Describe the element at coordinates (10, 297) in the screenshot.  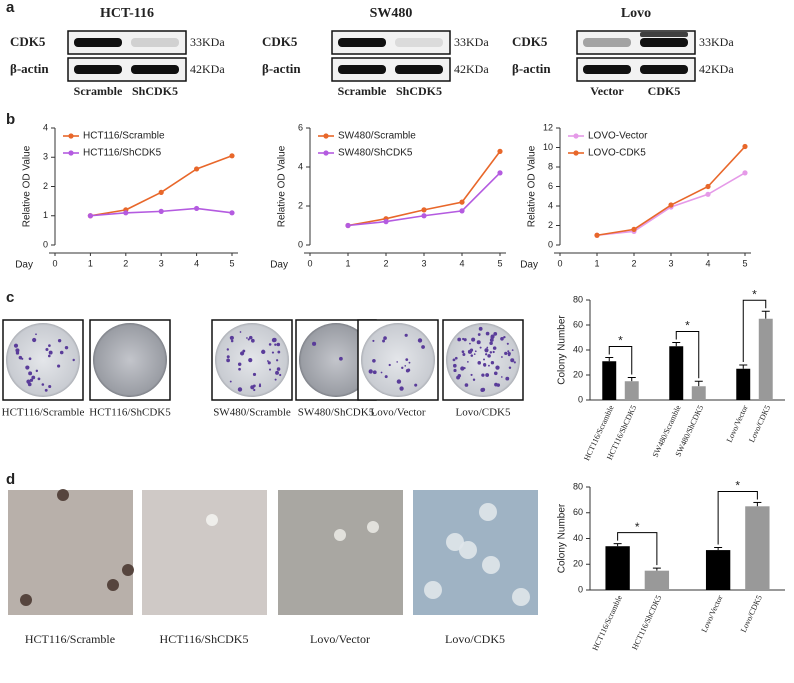
I see `panel-label: c` at that location.